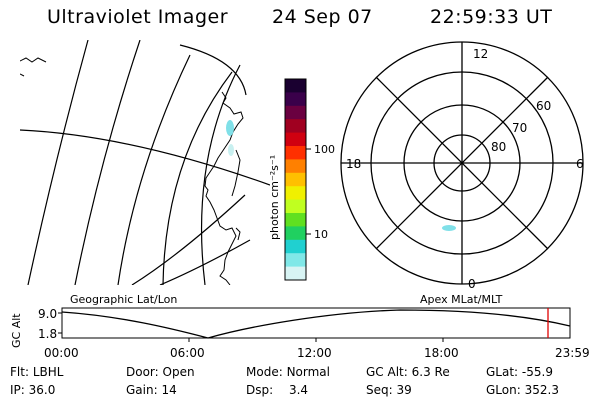 The width and height of the screenshot is (600, 400). What do you see at coordinates (169, 390) in the screenshot?
I see `gain-value: 14` at bounding box center [169, 390].